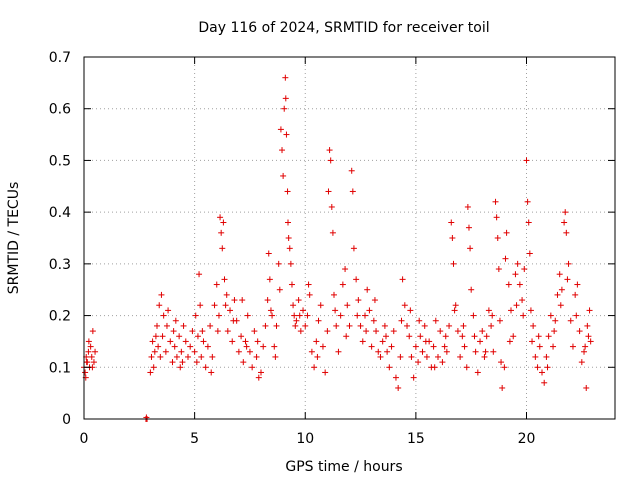 The image size is (640, 480). I want to click on x-tick-label: 5, so click(194, 439).